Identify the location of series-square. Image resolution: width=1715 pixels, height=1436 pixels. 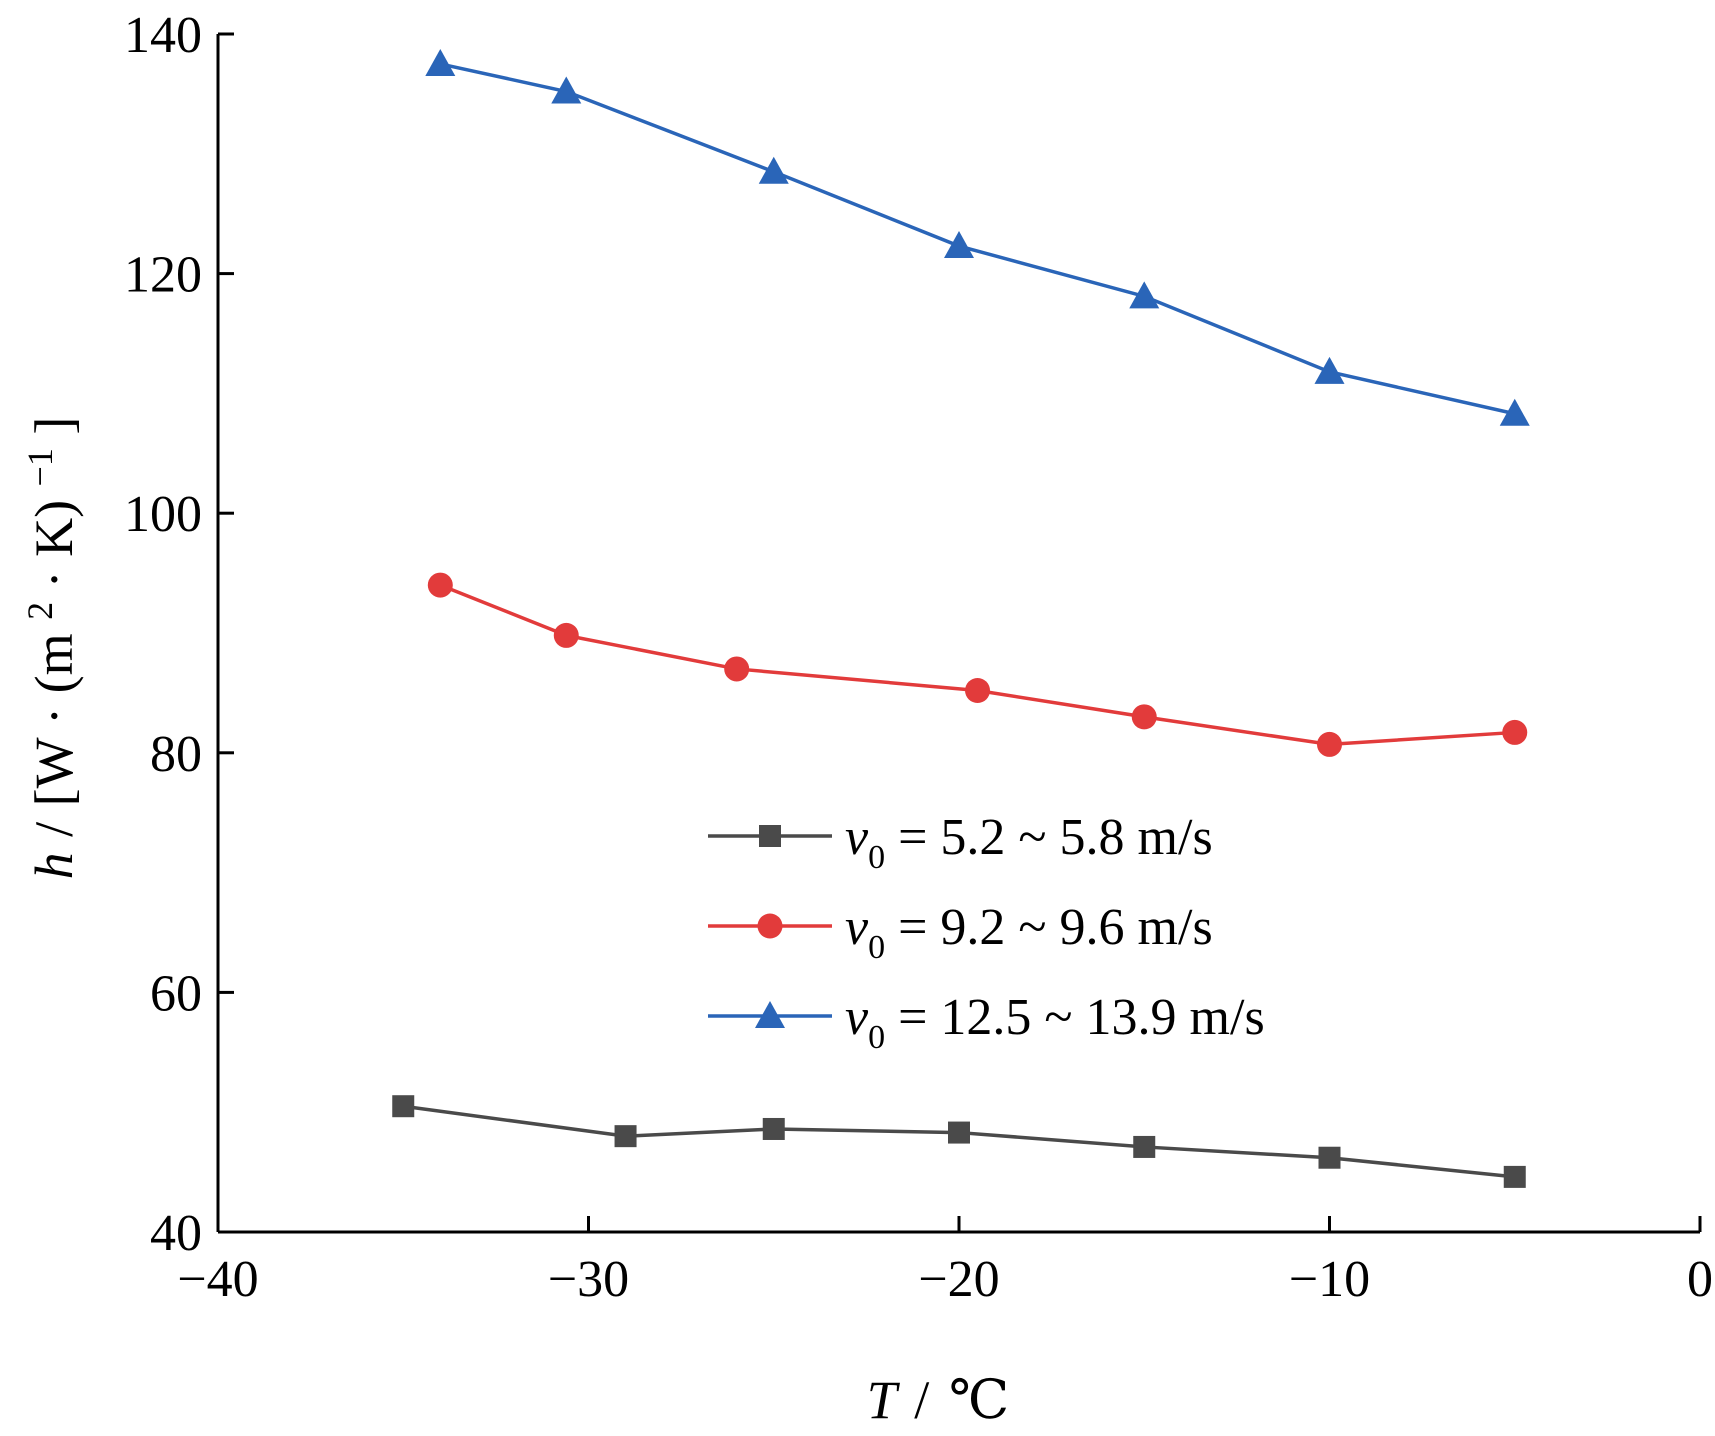
(959, 1141).